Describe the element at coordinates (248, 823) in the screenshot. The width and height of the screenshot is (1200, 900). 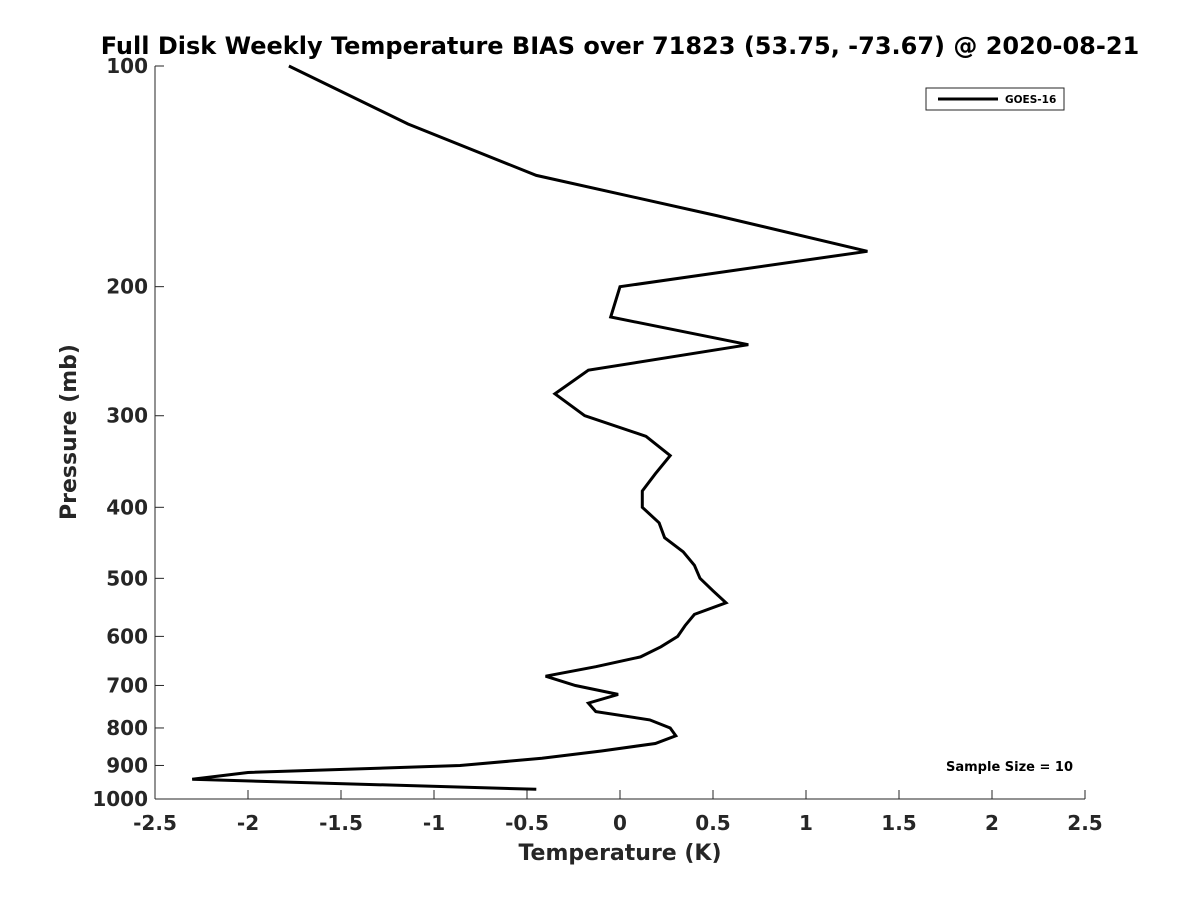
I see `x-tick-label: -2` at that location.